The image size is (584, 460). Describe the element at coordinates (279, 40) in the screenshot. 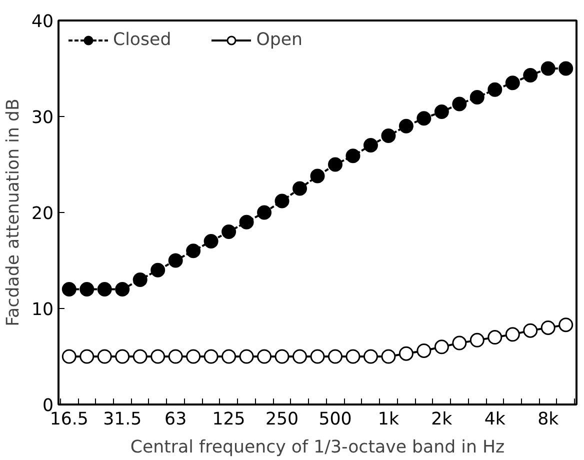

I see `legend-label: Open` at that location.